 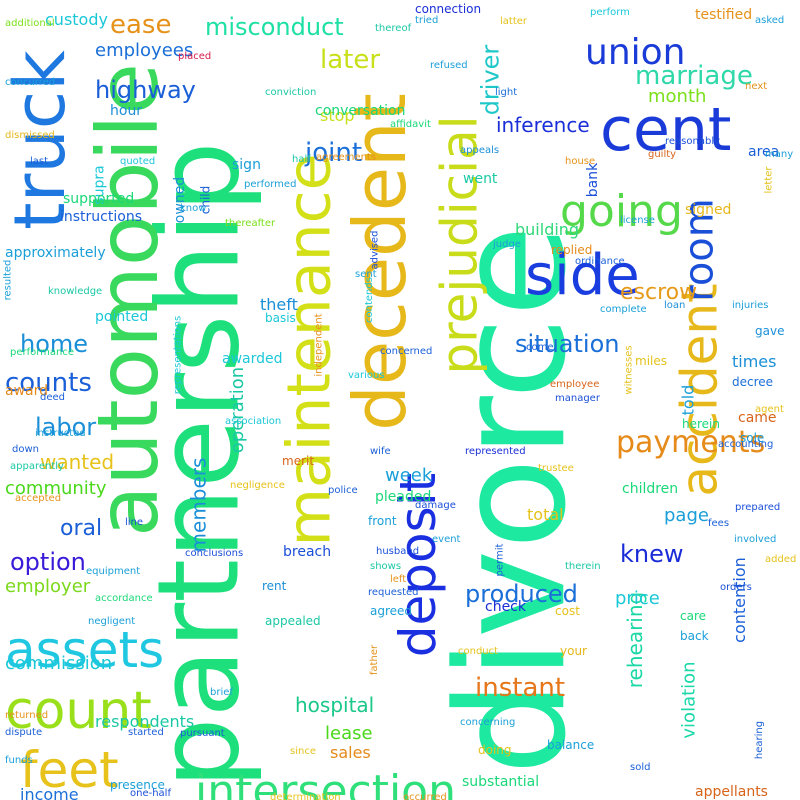 I want to click on word-apparently: apparently, so click(x=37, y=466).